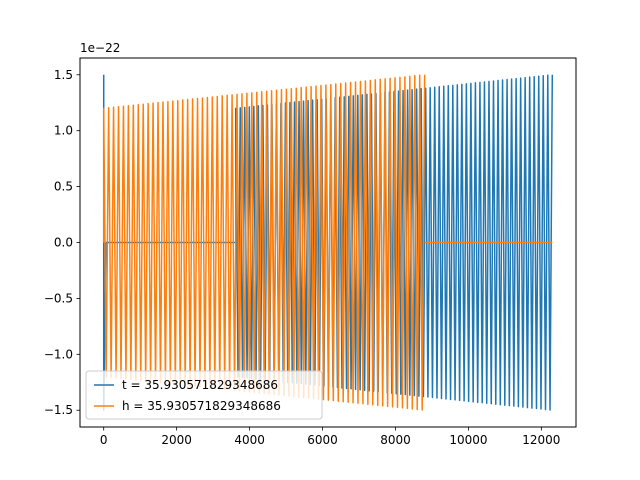  I want to click on x-tick-label: 4000, so click(249, 440).